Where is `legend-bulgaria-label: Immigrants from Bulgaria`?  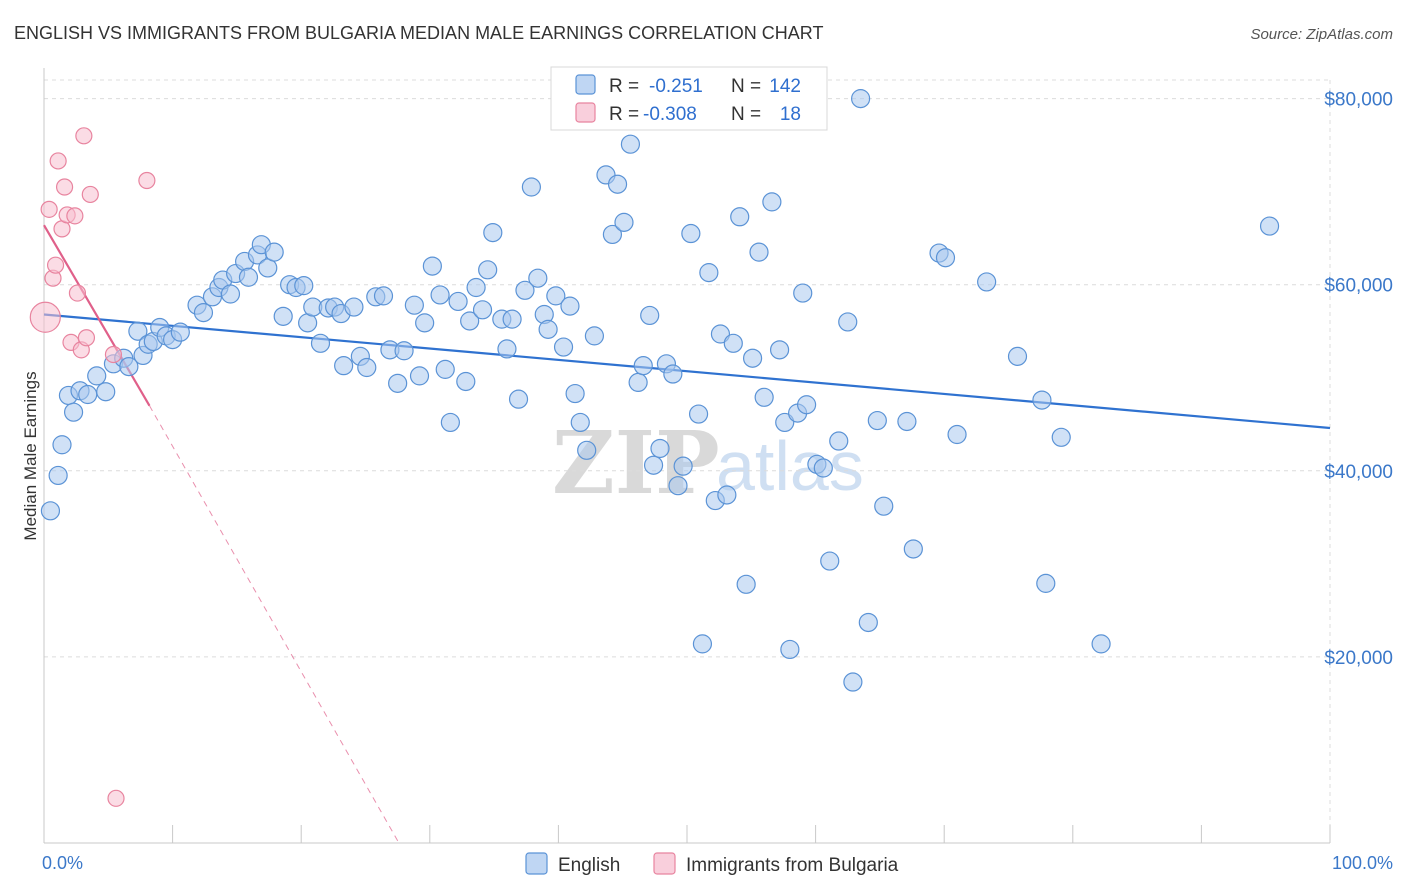
legend-bulgaria-label: Immigrants from Bulgaria is located at coordinates (792, 865).